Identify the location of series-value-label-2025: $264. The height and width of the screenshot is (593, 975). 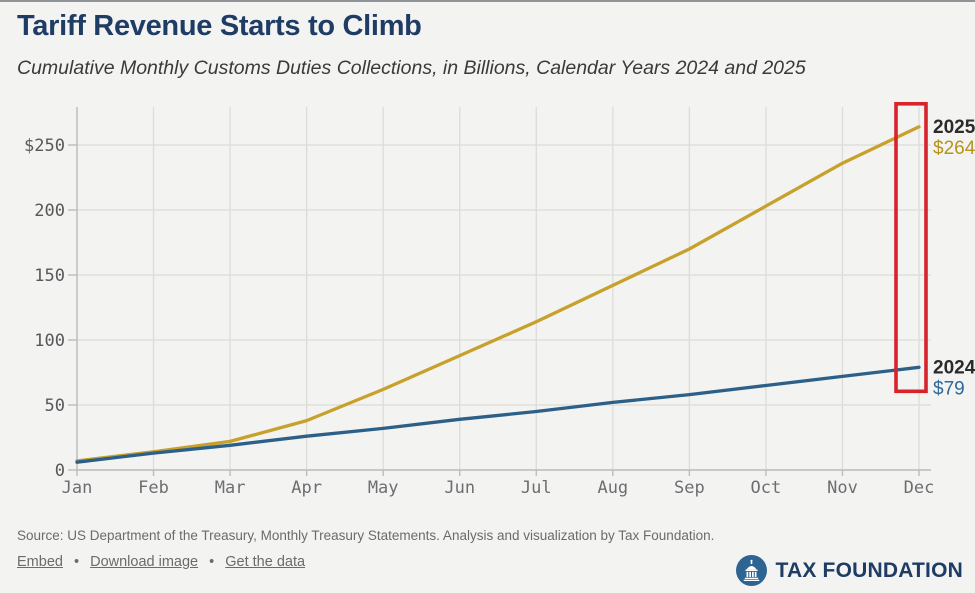
(954, 148).